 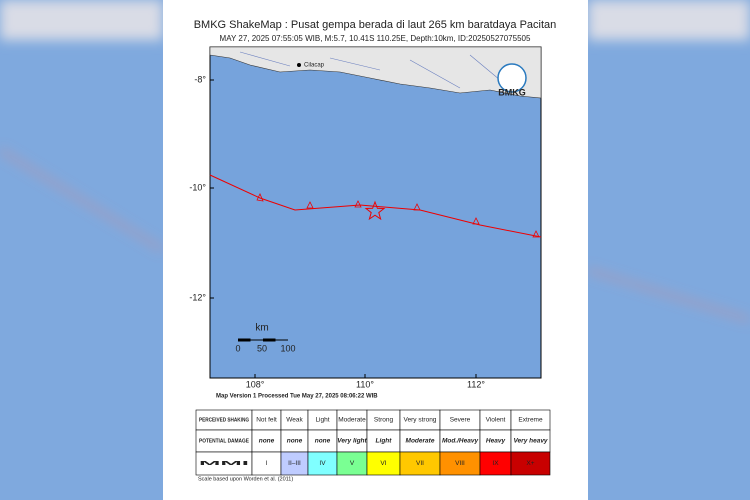 What do you see at coordinates (370, 70) in the screenshot?
I see `faults` at bounding box center [370, 70].